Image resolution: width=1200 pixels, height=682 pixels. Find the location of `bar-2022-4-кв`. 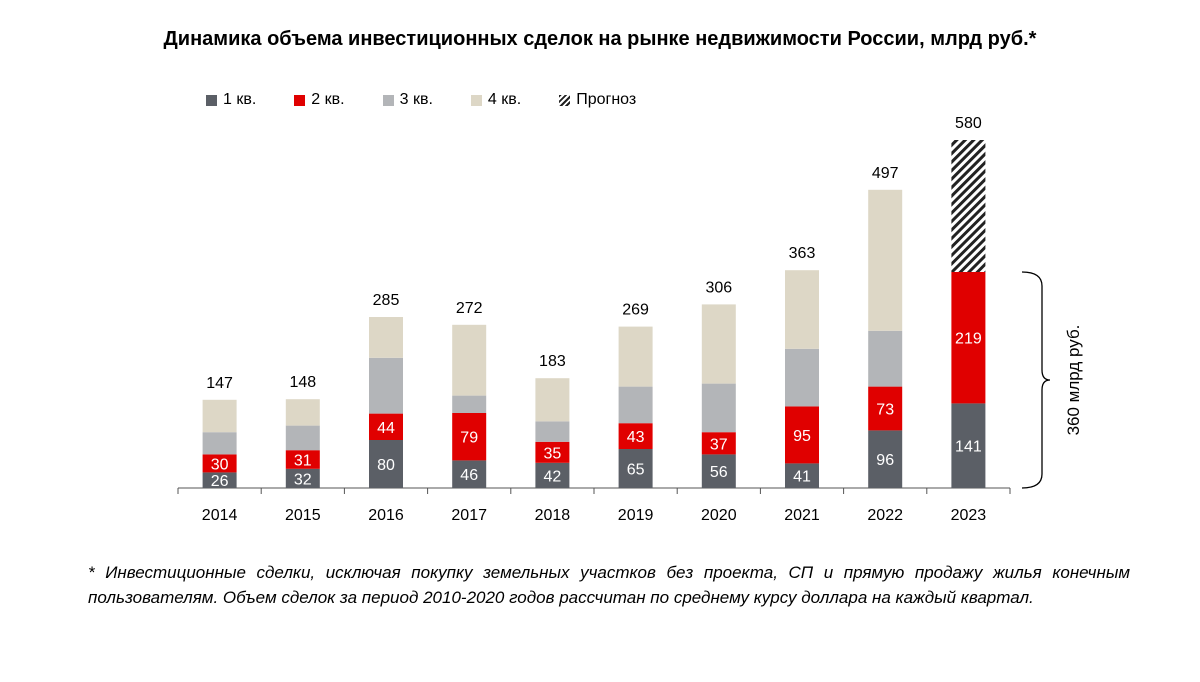

bar-2022-4-кв is located at coordinates (885, 260).